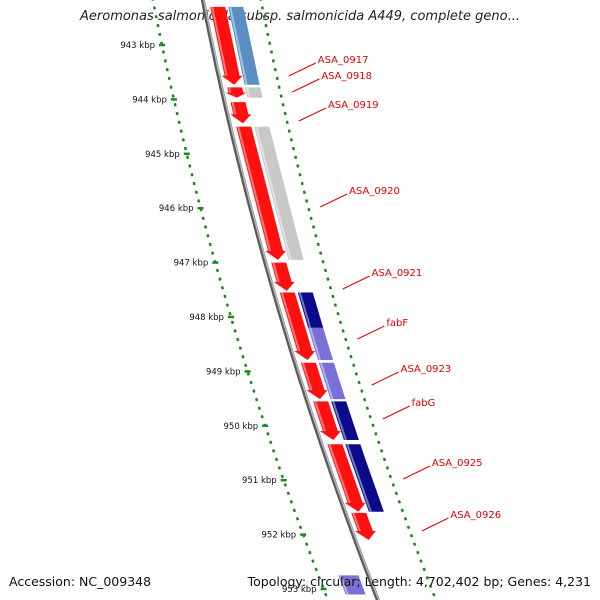 Image resolution: width=600 pixels, height=600 pixels. I want to click on kbp-tick-label: 950 kbp, so click(241, 427).